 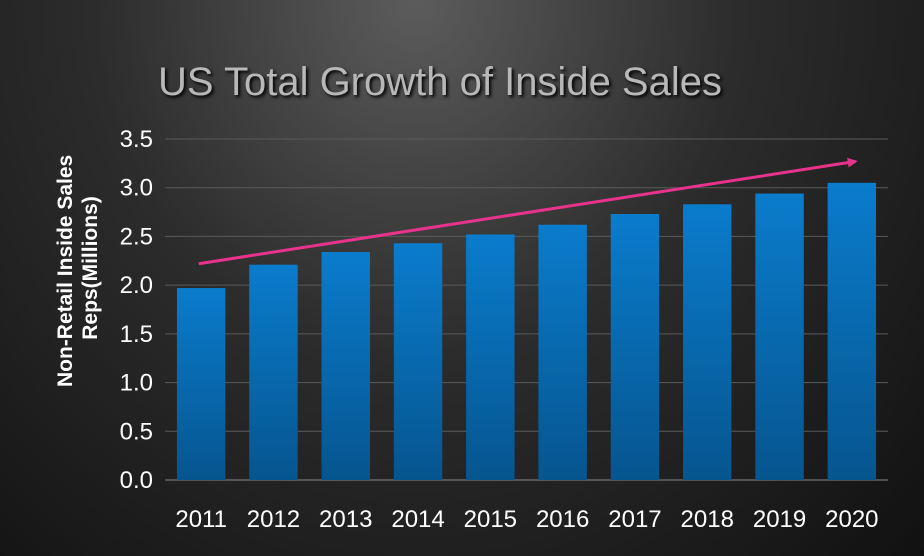 I want to click on y-axis-label-line-2: Reps(Millions), so click(x=90, y=268).